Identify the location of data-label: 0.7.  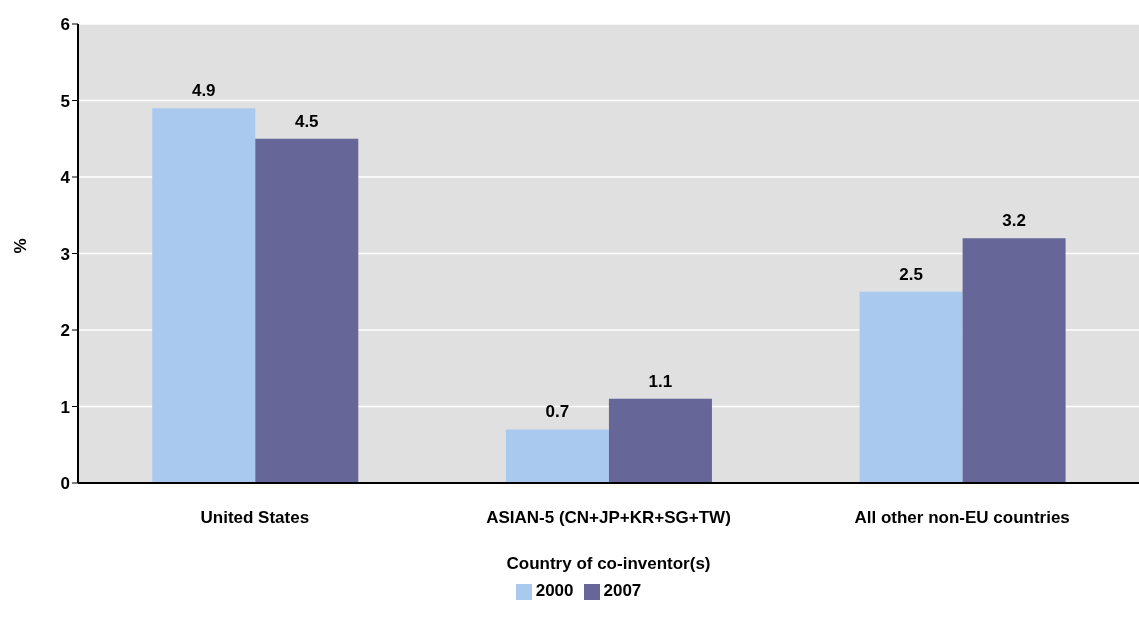
(557, 412).